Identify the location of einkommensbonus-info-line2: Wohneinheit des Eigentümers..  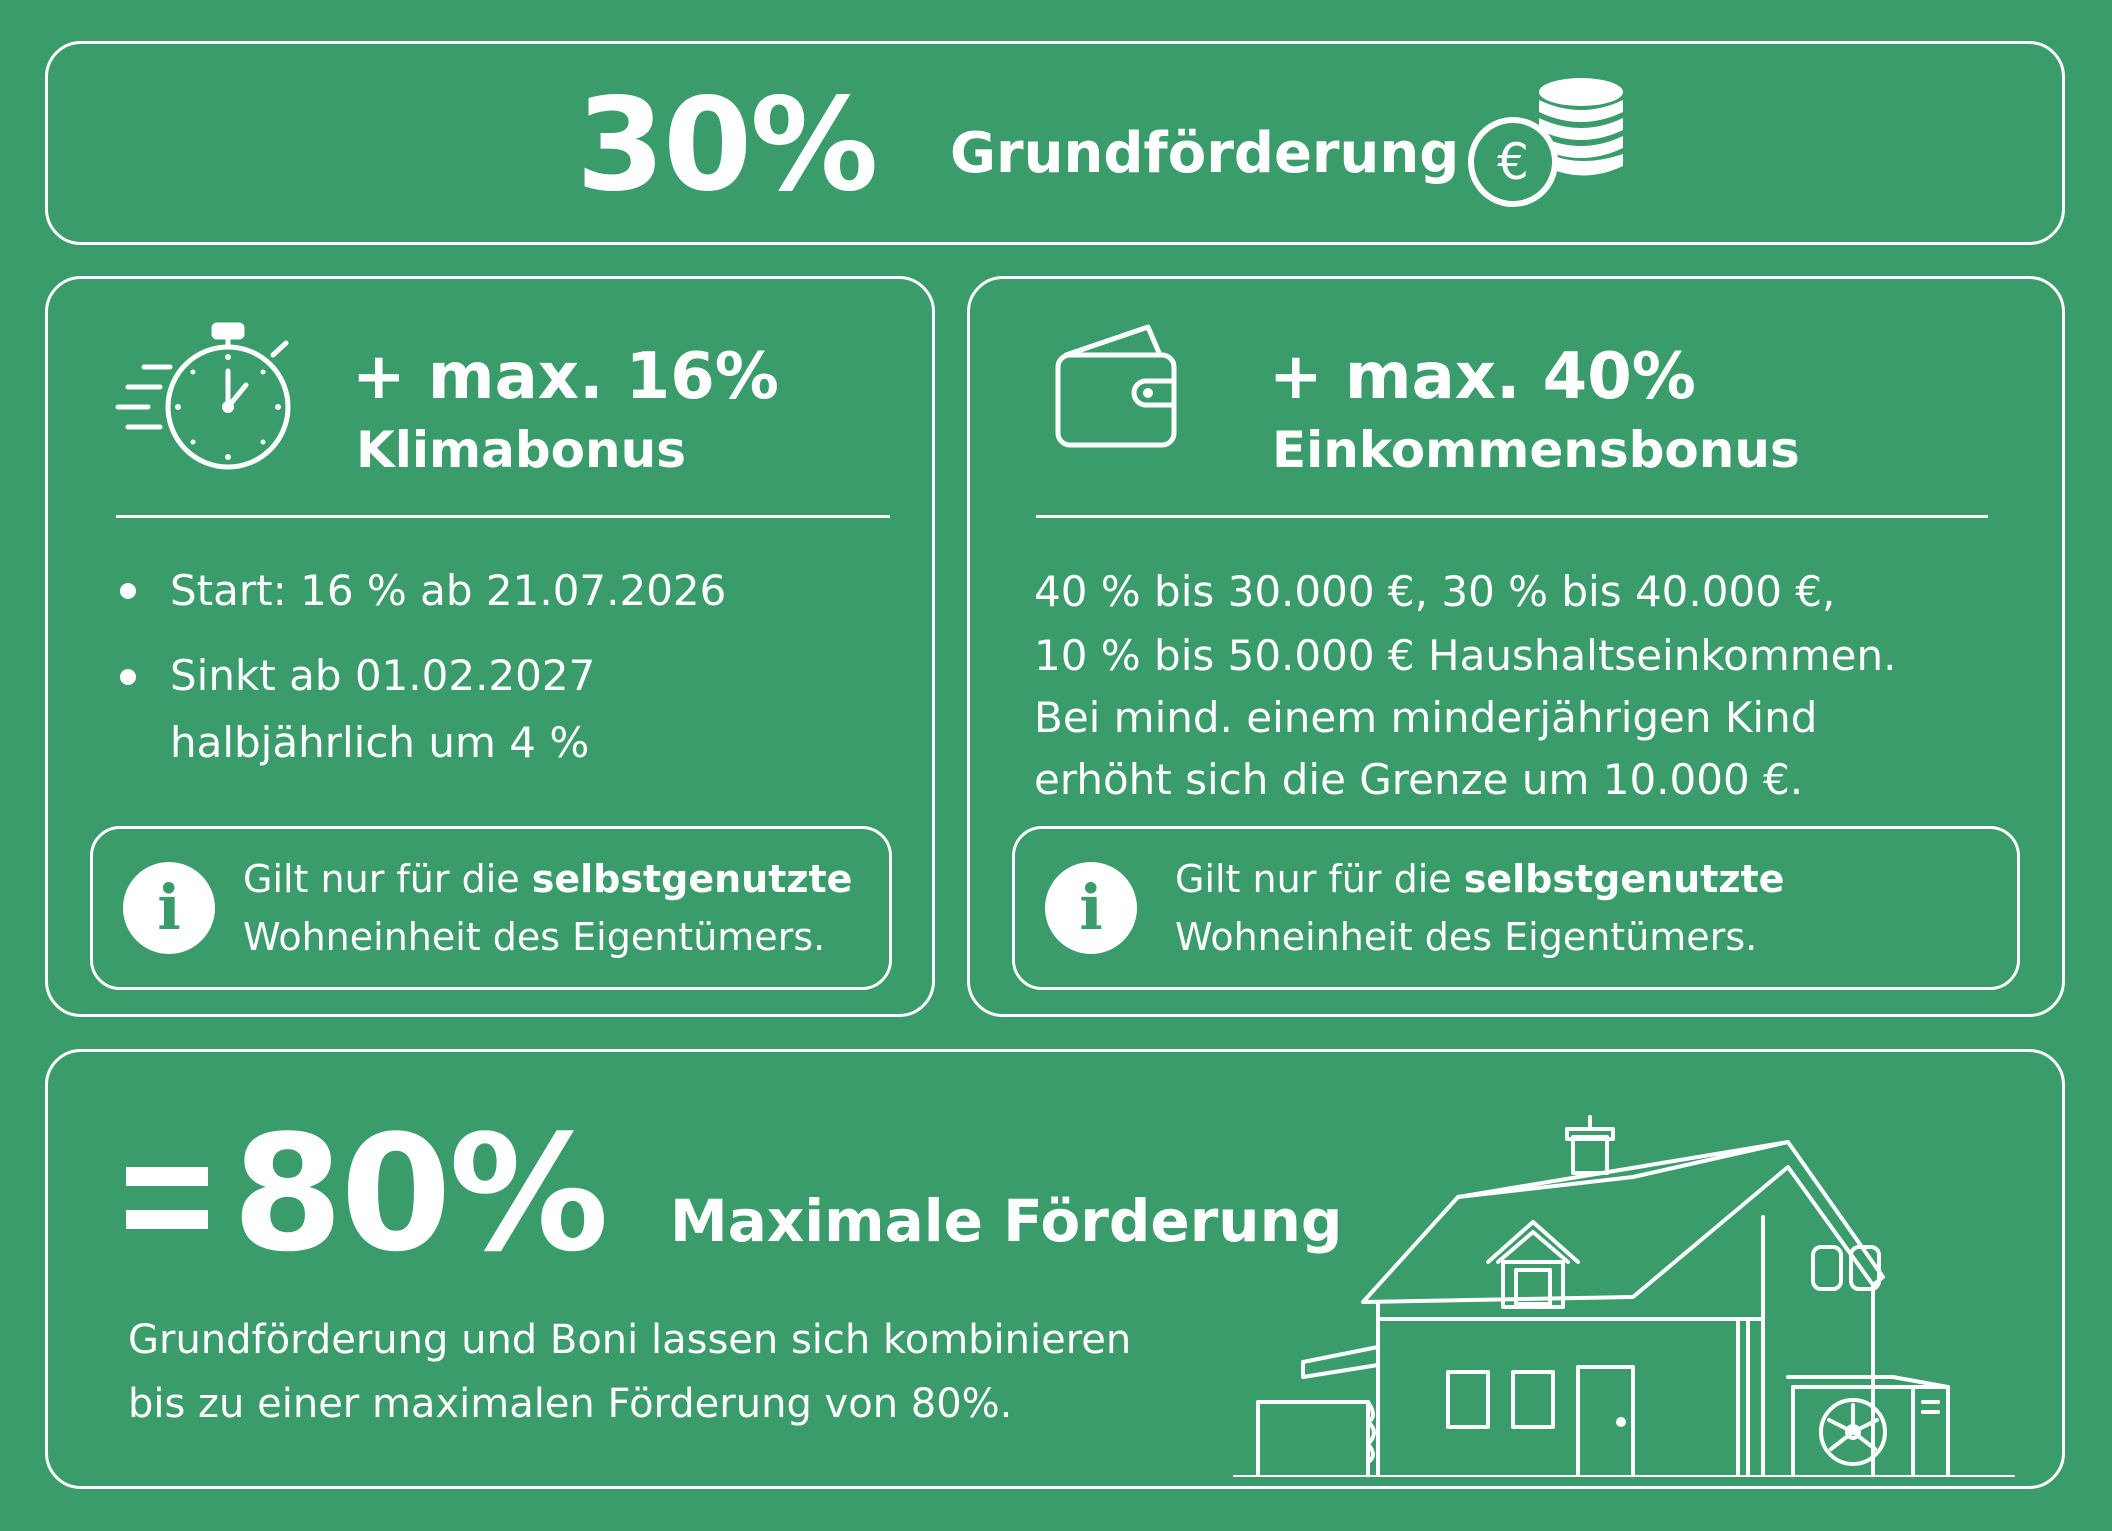
(1466, 937).